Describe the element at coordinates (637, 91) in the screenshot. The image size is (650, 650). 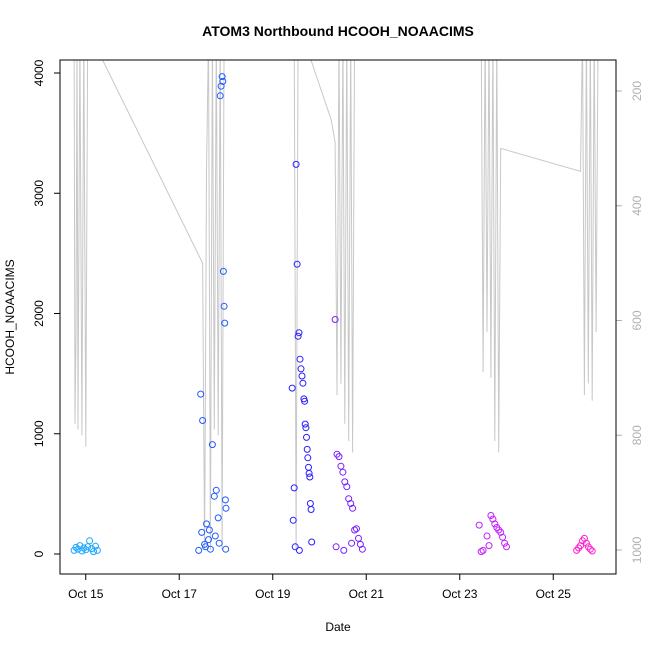
I see `y2-tick-label: 200` at that location.